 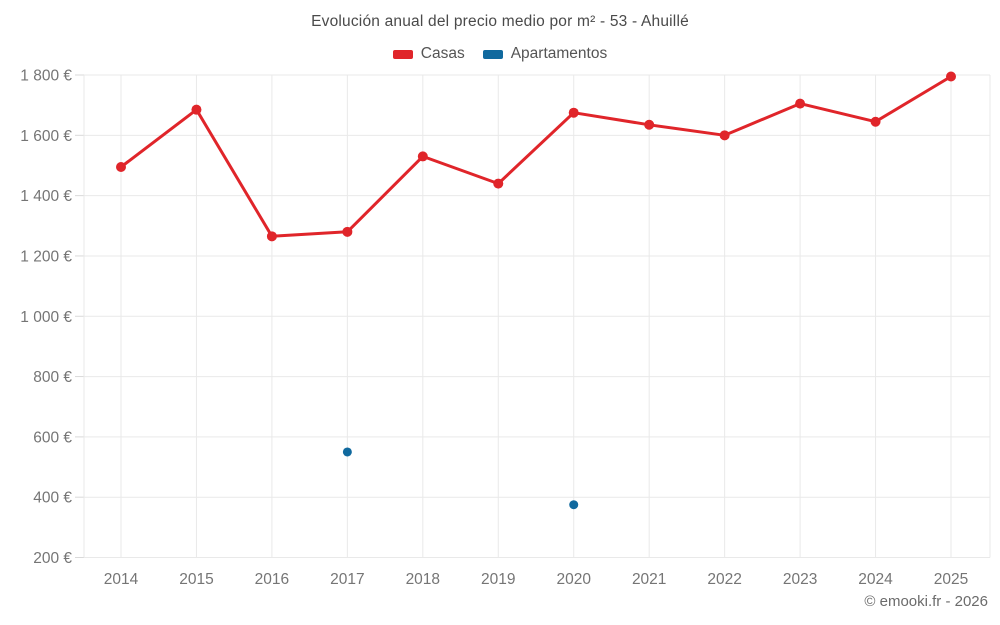 I want to click on data-point-casas-2020, so click(x=573, y=112).